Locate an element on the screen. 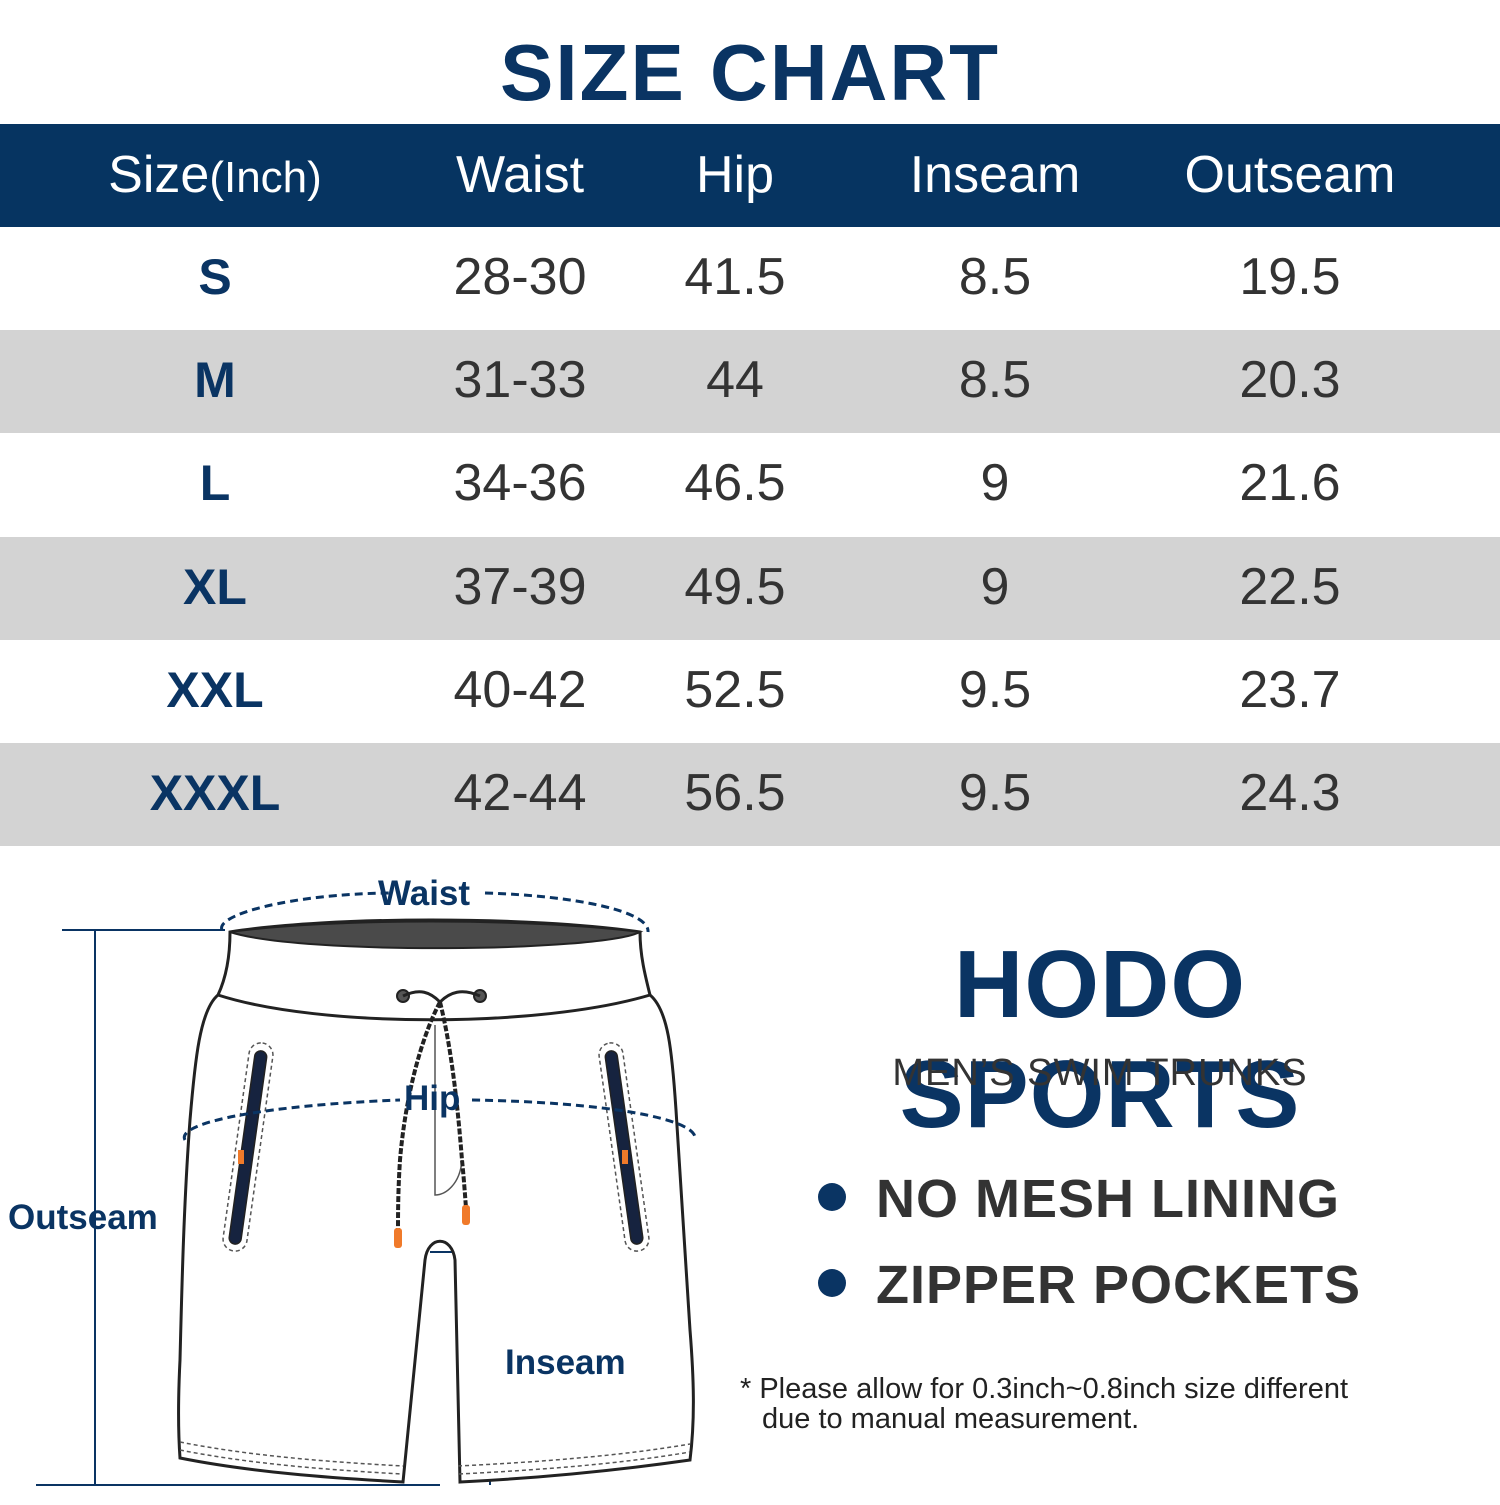  diagram-inseam-label: Inseam is located at coordinates (565, 1362).